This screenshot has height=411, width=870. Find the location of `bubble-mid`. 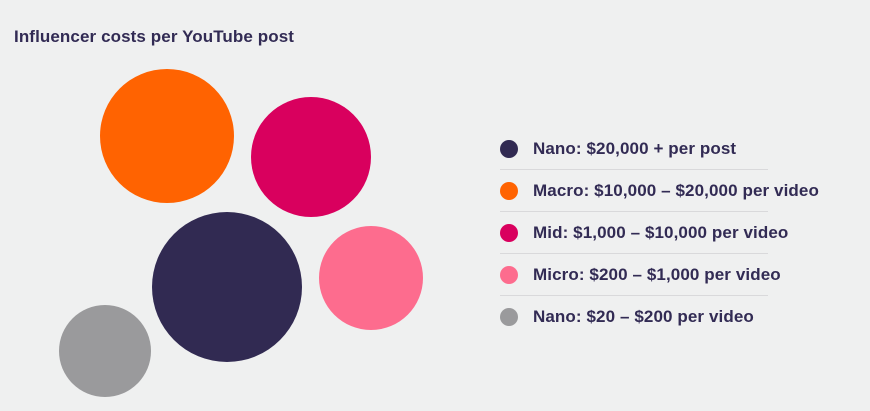

bubble-mid is located at coordinates (311, 157).